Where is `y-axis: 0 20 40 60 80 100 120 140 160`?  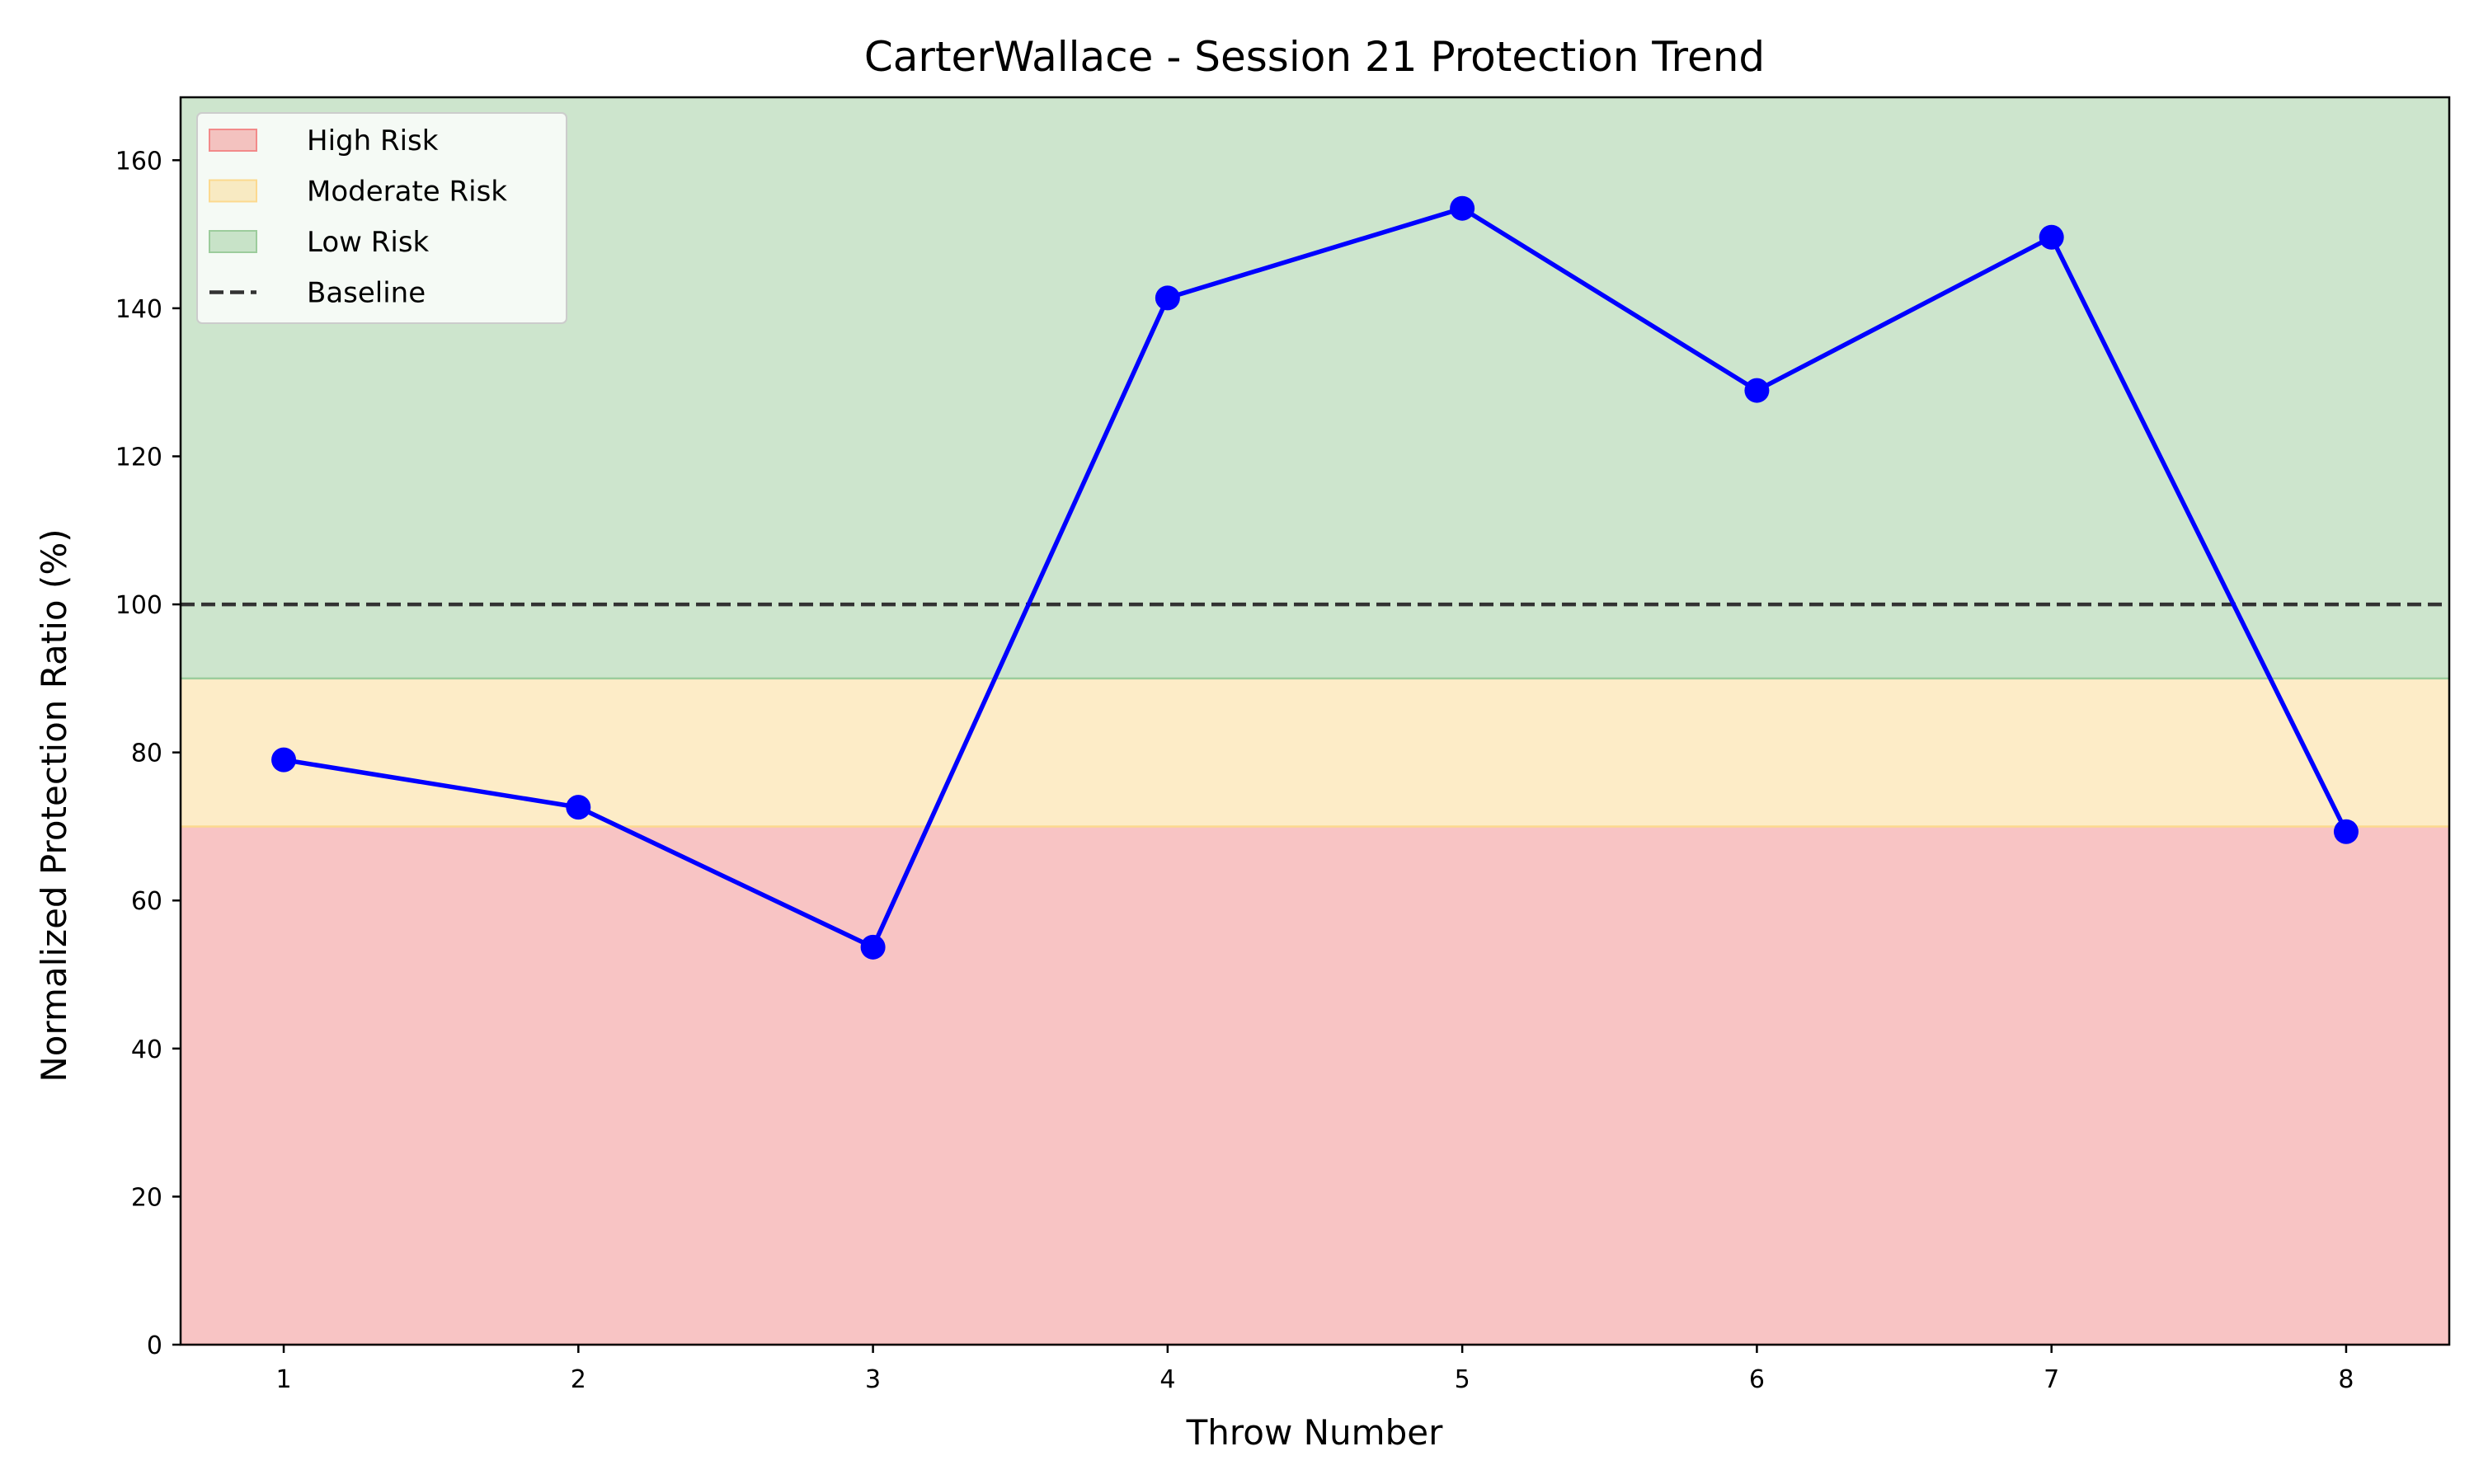
y-axis: 0 20 40 60 80 100 120 140 160 is located at coordinates (148, 753).